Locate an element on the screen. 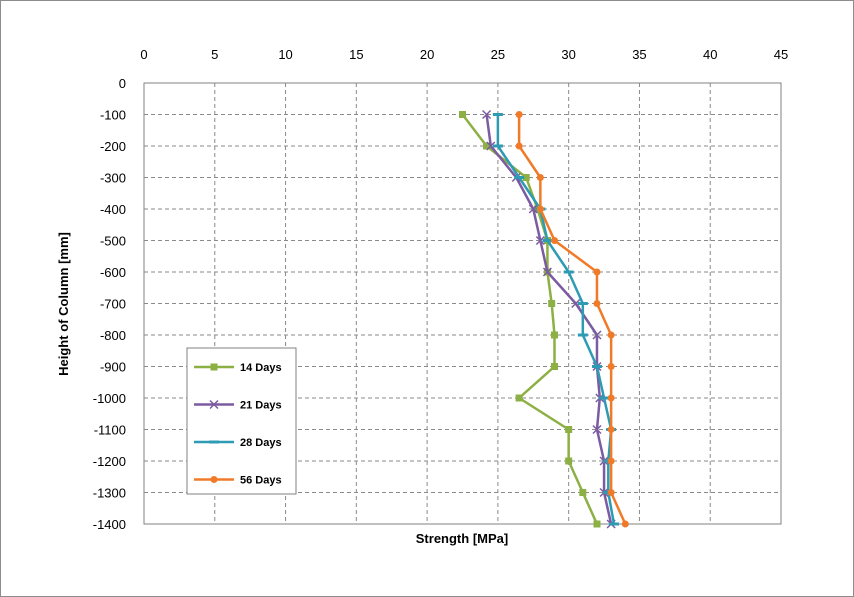 This screenshot has height=597, width=854. y-tick-label: -1100 is located at coordinates (110, 430).